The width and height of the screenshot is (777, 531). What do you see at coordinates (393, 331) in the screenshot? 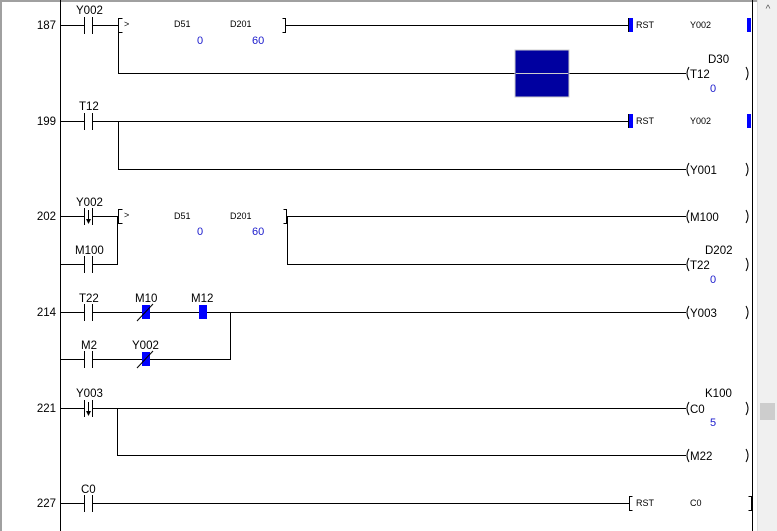
I see `rung-214: 214 T22 M10 M12 M2 Y002` at bounding box center [393, 331].